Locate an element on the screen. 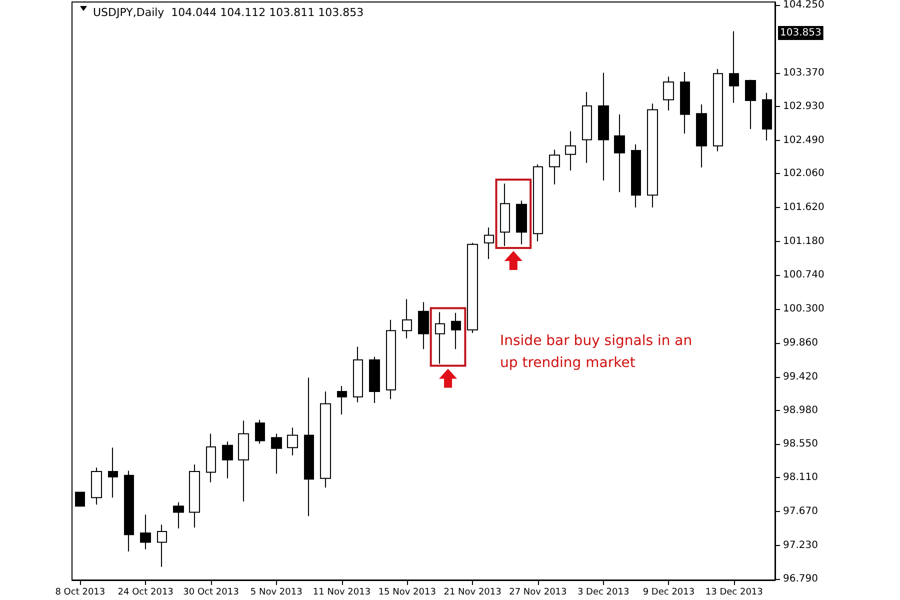 The width and height of the screenshot is (900, 600). y-tick-label: 98.110 is located at coordinates (800, 478).